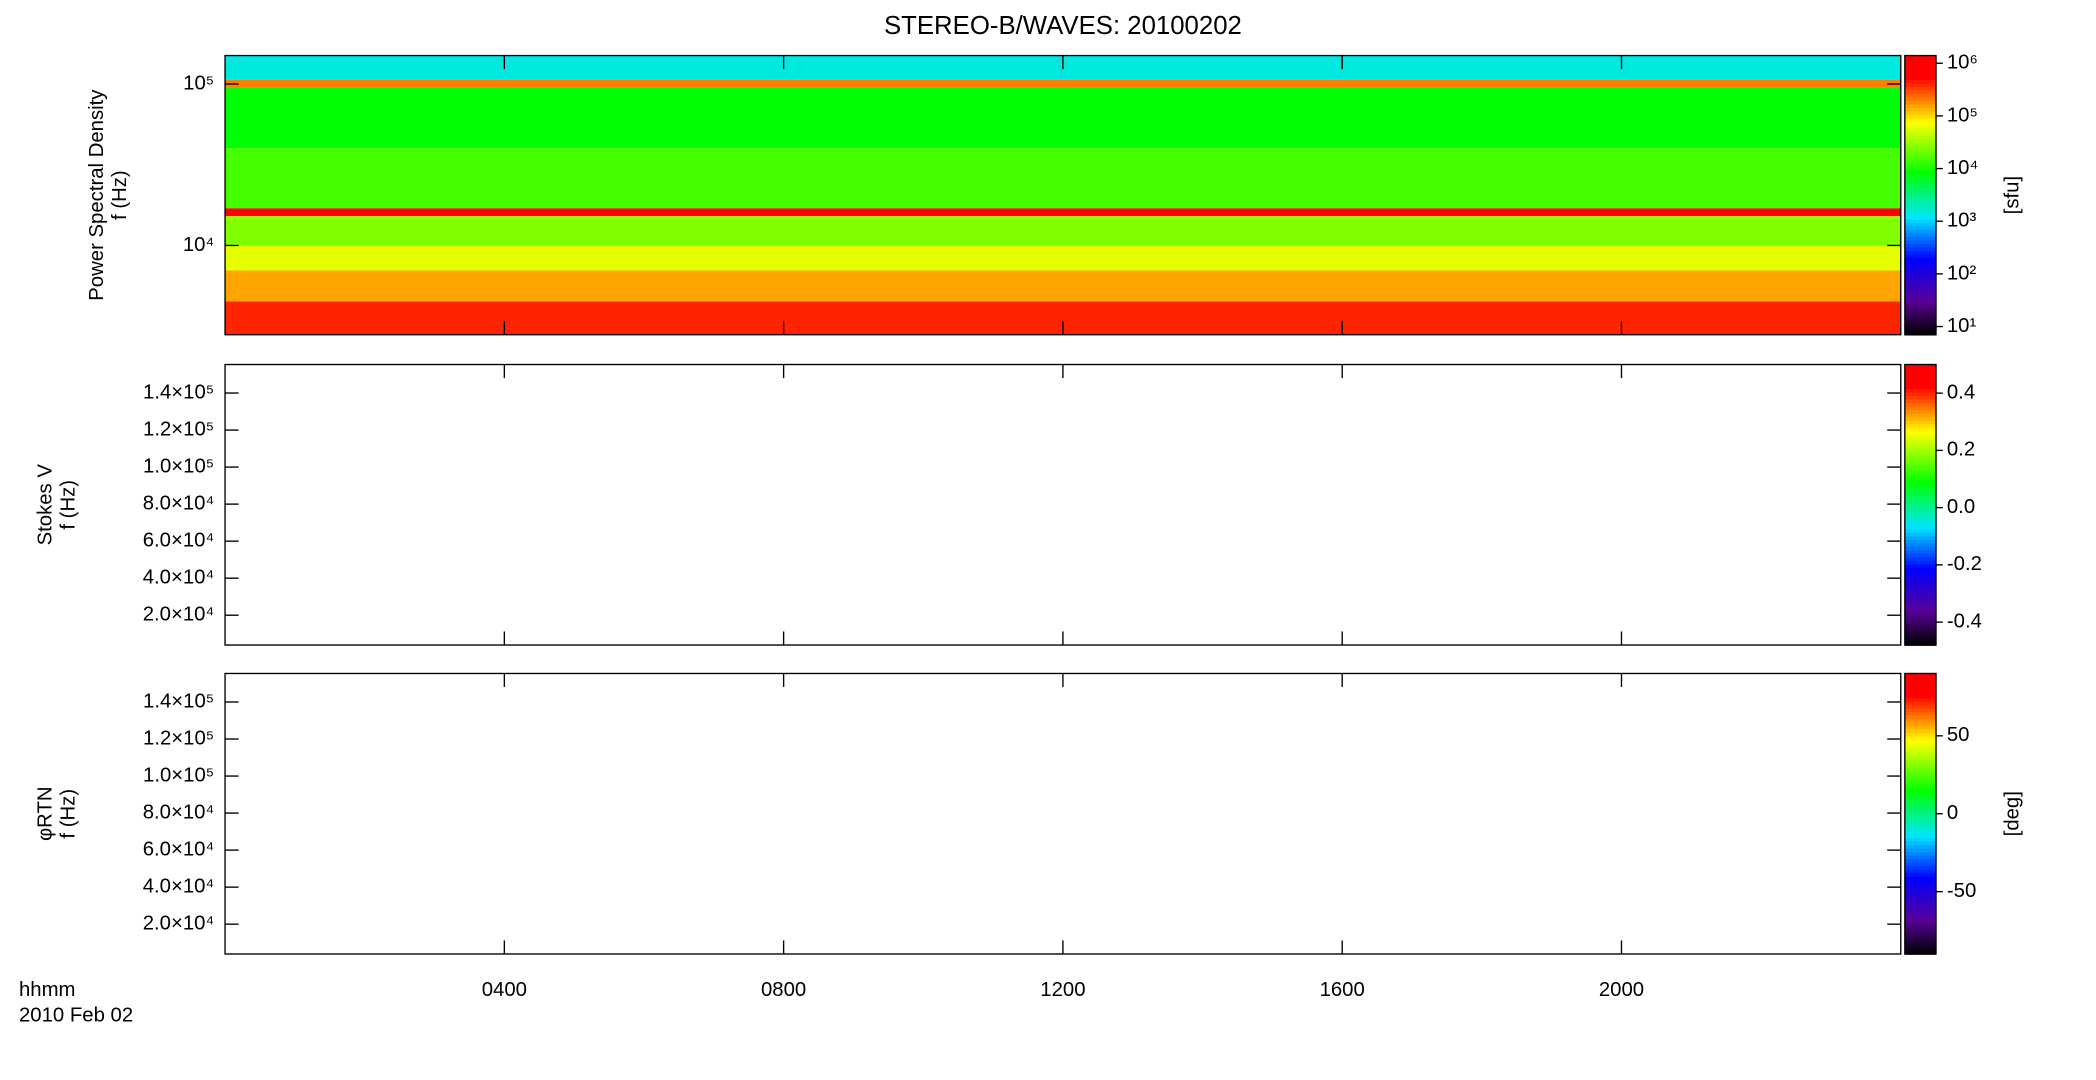 The height and width of the screenshot is (1080, 2096). I want to click on colorbar-label: [deg], so click(2013, 813).